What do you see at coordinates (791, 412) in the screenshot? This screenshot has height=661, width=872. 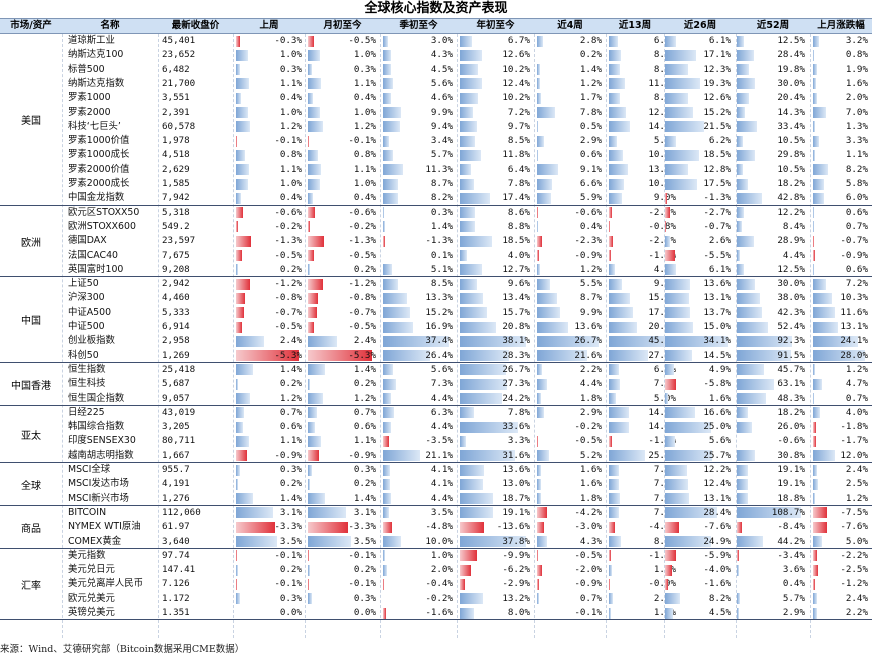 I see `change-value: 18.2%` at bounding box center [791, 412].